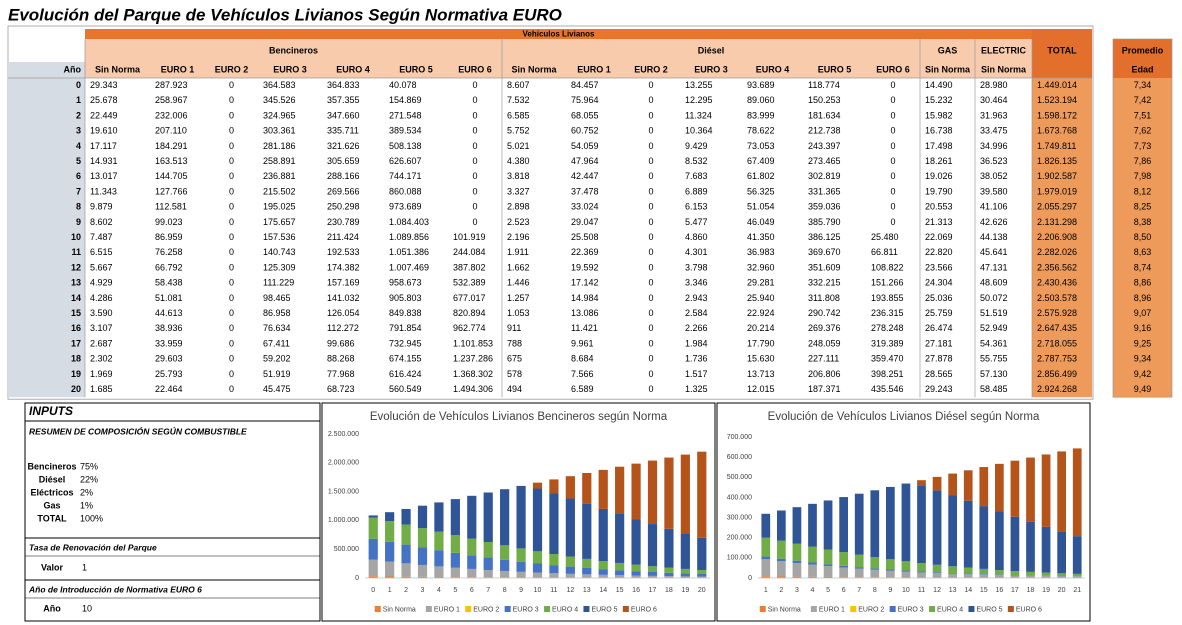 This screenshot has height=625, width=1182. What do you see at coordinates (232, 69) in the screenshot?
I see `column-header: EURO 2` at bounding box center [232, 69].